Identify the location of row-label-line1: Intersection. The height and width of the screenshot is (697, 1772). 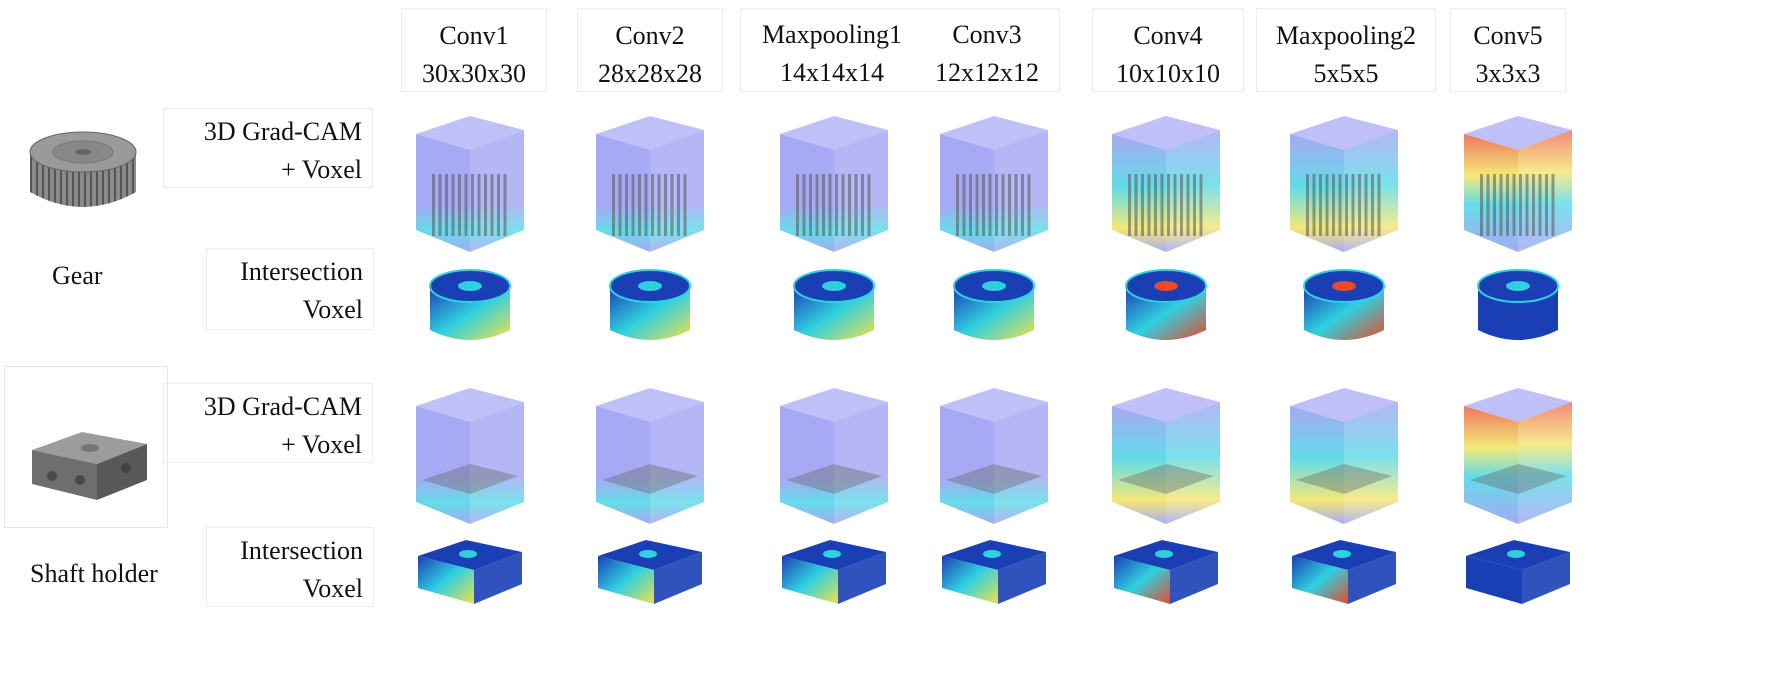
(301, 271).